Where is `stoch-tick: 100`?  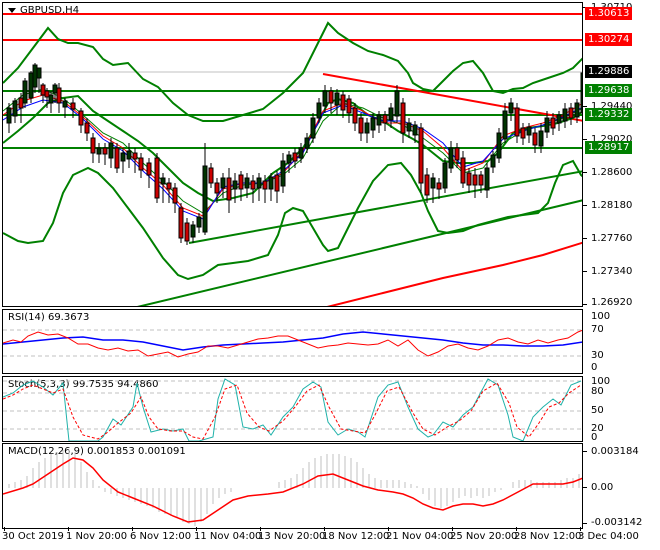 stoch-tick: 100 is located at coordinates (601, 381).